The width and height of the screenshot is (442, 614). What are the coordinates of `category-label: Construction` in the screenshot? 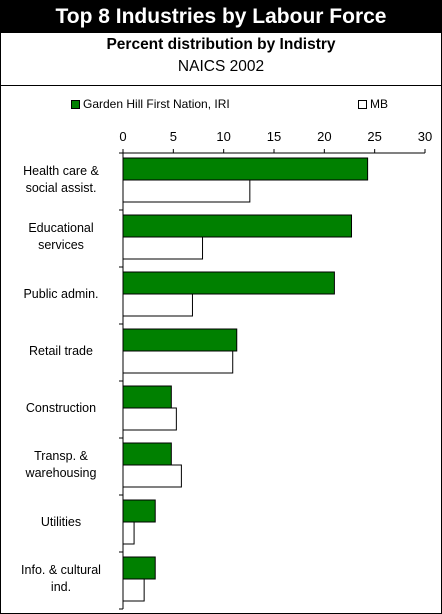 It's located at (61, 408).